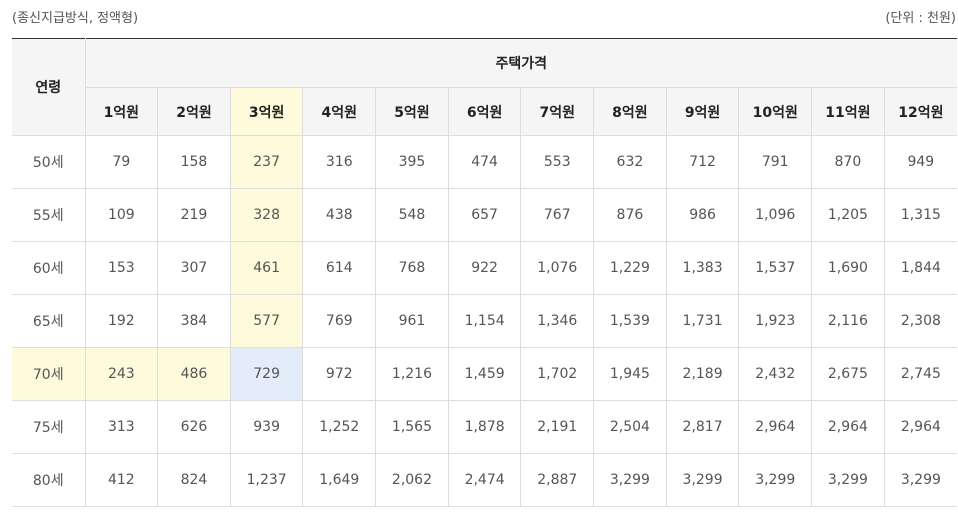  I want to click on value-cell: 949, so click(920, 162).